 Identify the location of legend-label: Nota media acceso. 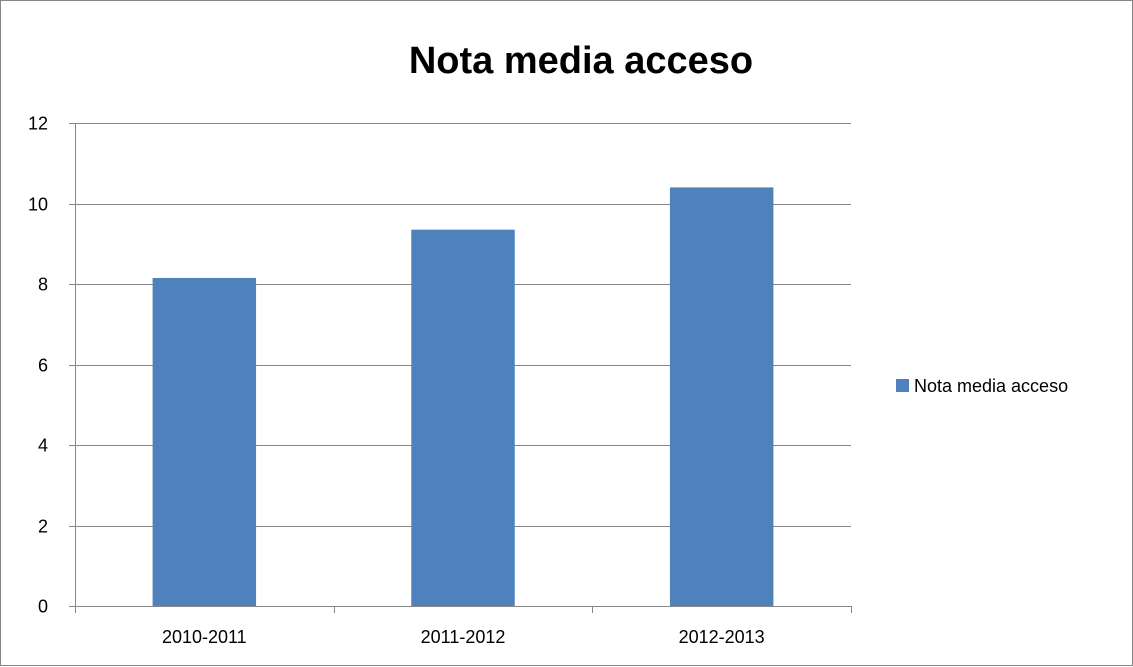
(991, 386).